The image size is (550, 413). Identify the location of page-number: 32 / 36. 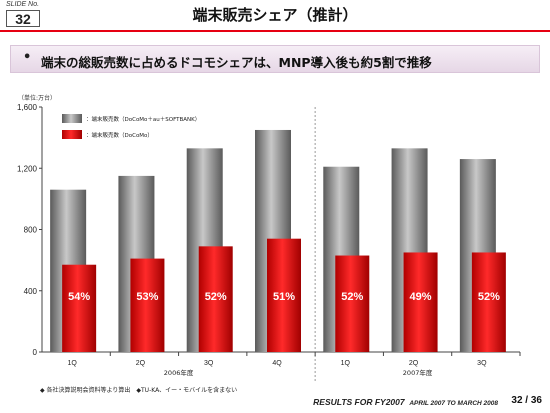
(526, 400).